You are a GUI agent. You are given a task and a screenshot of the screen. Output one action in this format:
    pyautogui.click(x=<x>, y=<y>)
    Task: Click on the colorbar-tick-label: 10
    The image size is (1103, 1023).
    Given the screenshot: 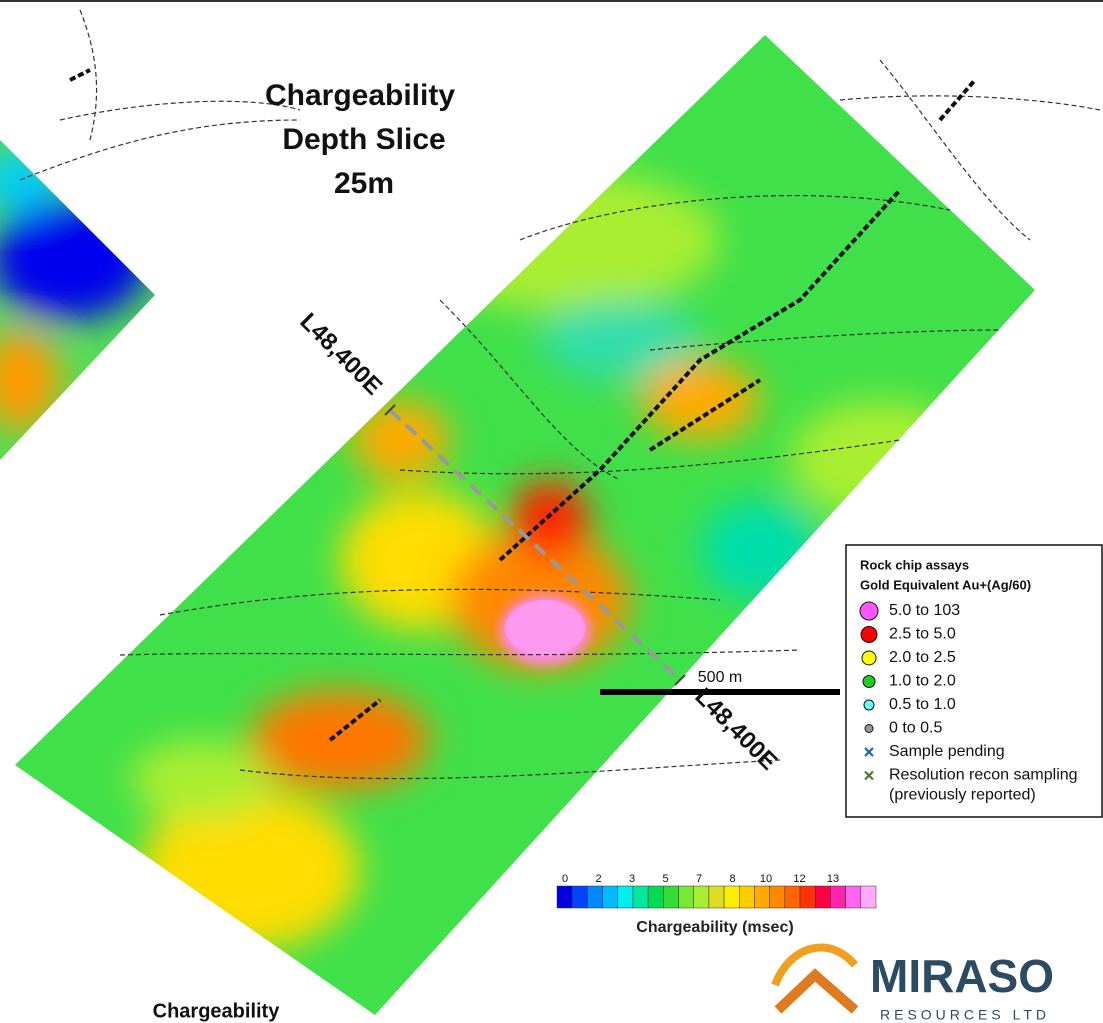 What is the action you would take?
    pyautogui.click(x=766, y=879)
    